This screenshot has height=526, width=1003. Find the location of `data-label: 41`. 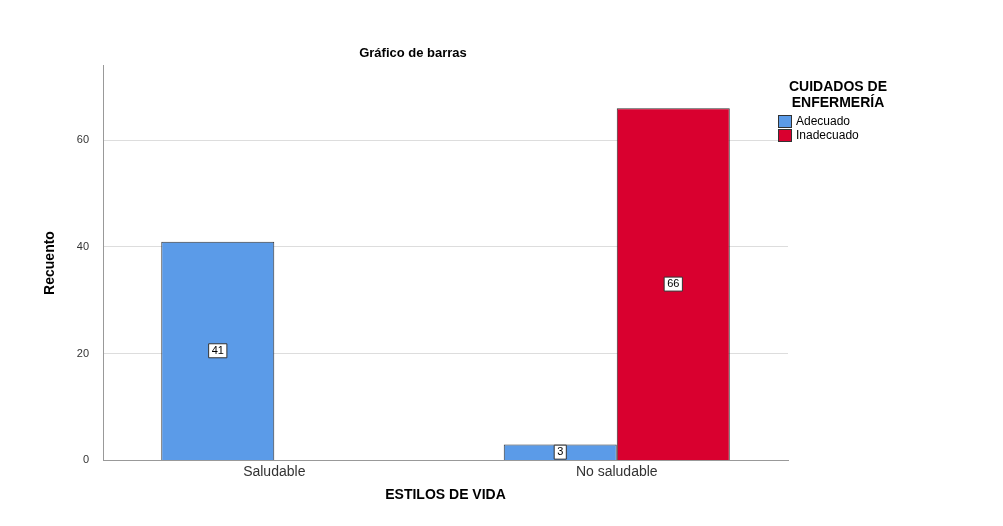

data-label: 41 is located at coordinates (217, 349).